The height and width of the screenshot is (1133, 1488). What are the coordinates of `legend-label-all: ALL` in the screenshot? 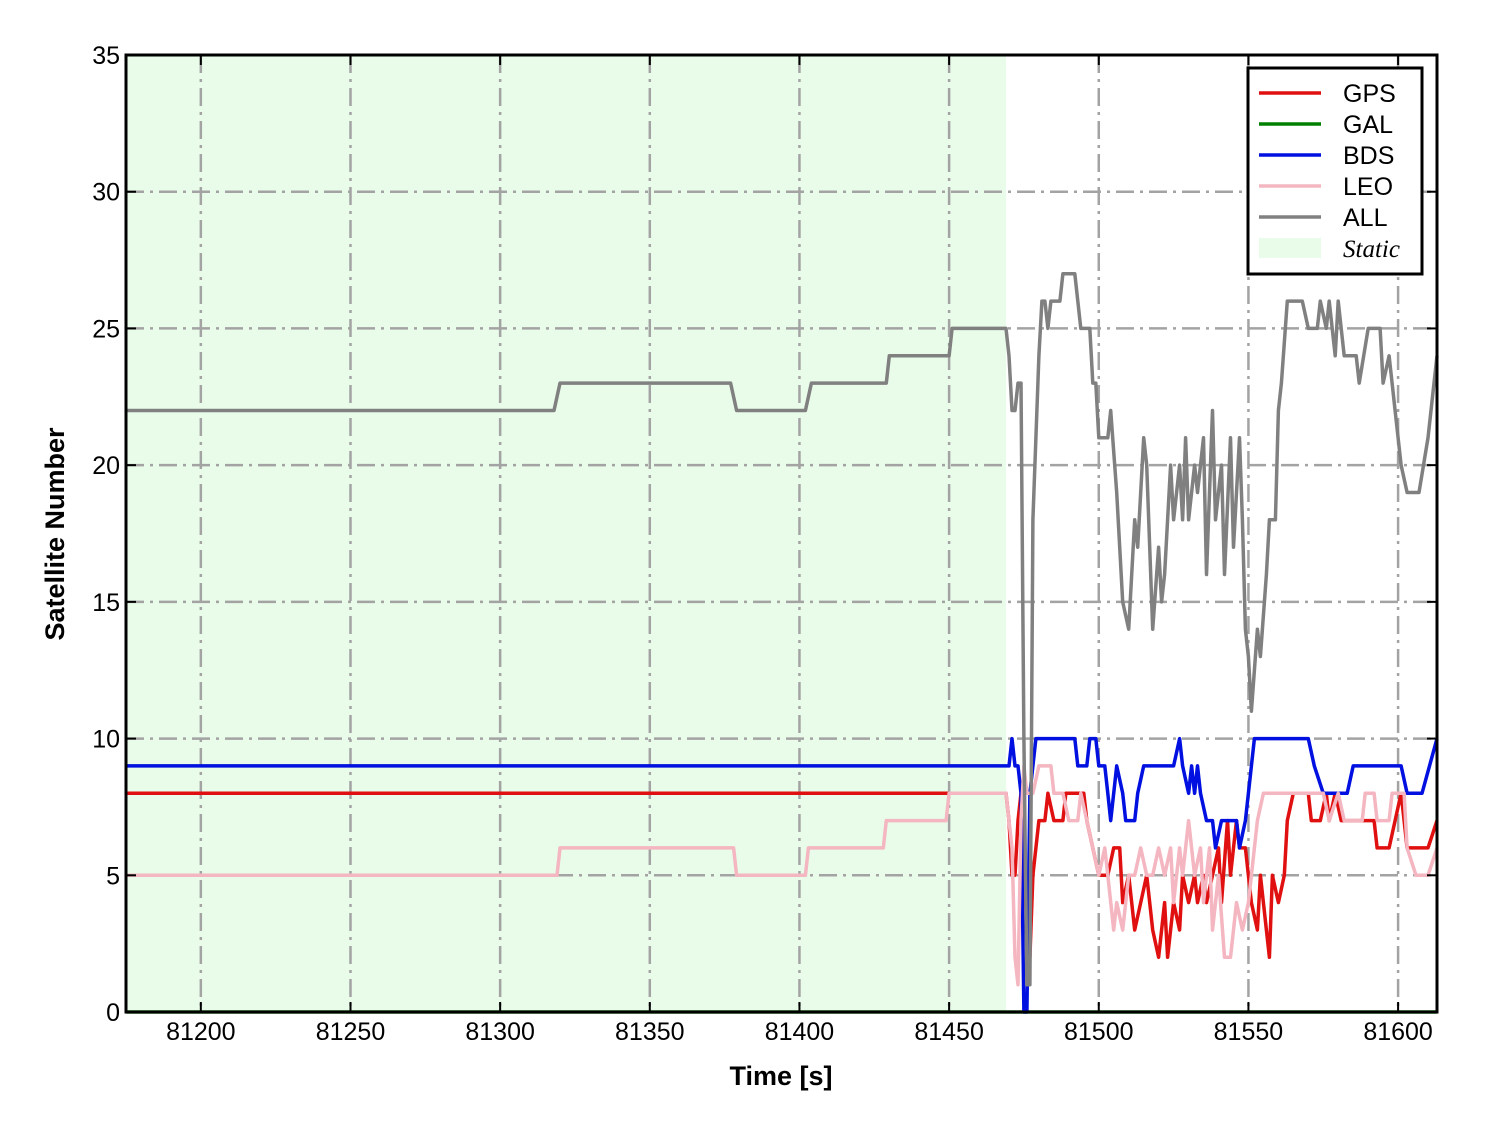 It's located at (1365, 218).